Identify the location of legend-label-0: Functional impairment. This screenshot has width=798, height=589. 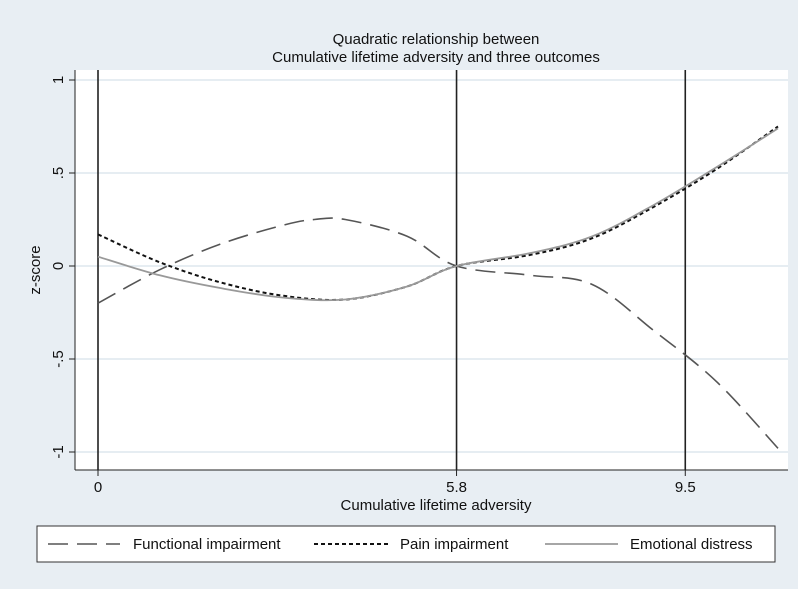
(207, 544).